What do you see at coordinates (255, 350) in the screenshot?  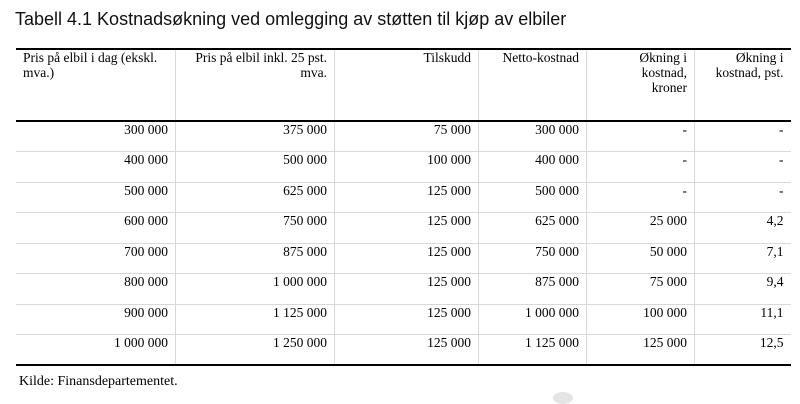 I see `table-cell: 1 250 000` at bounding box center [255, 350].